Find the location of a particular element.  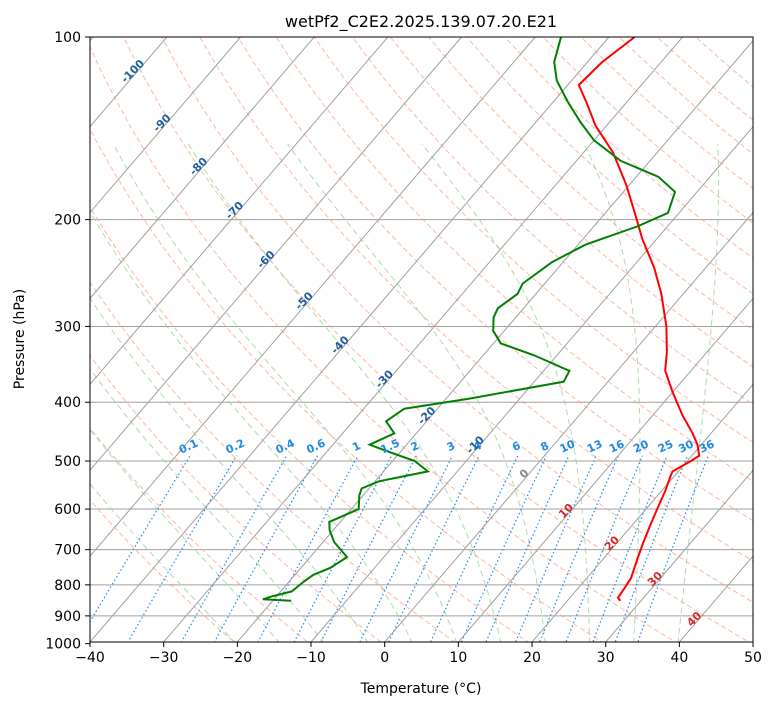

mixing-ratio-label: 6 is located at coordinates (516, 446).